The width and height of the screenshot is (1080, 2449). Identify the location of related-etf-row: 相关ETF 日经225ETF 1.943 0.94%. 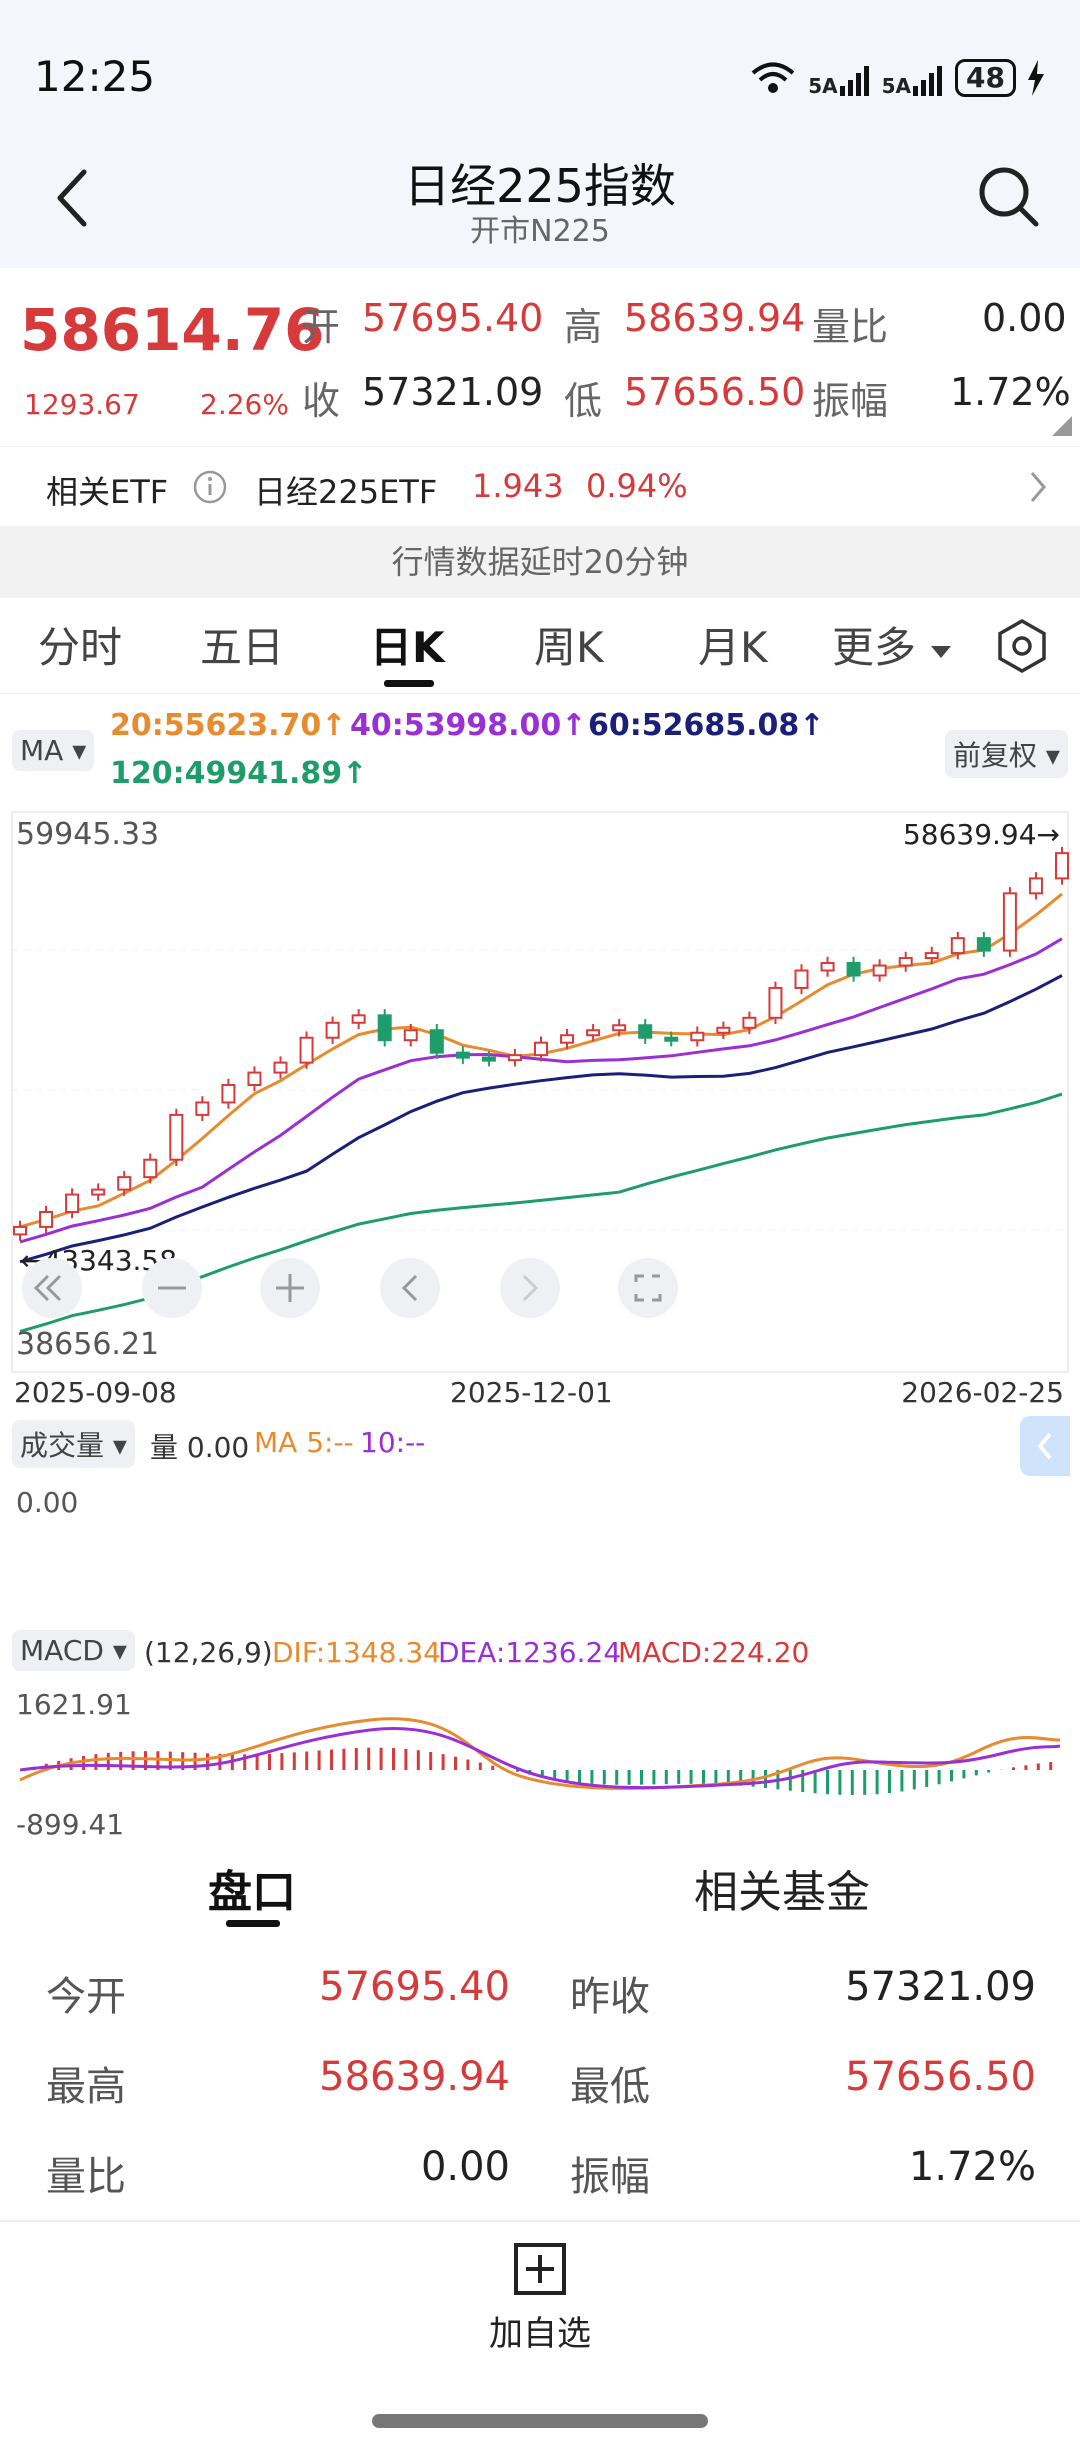
(540, 486).